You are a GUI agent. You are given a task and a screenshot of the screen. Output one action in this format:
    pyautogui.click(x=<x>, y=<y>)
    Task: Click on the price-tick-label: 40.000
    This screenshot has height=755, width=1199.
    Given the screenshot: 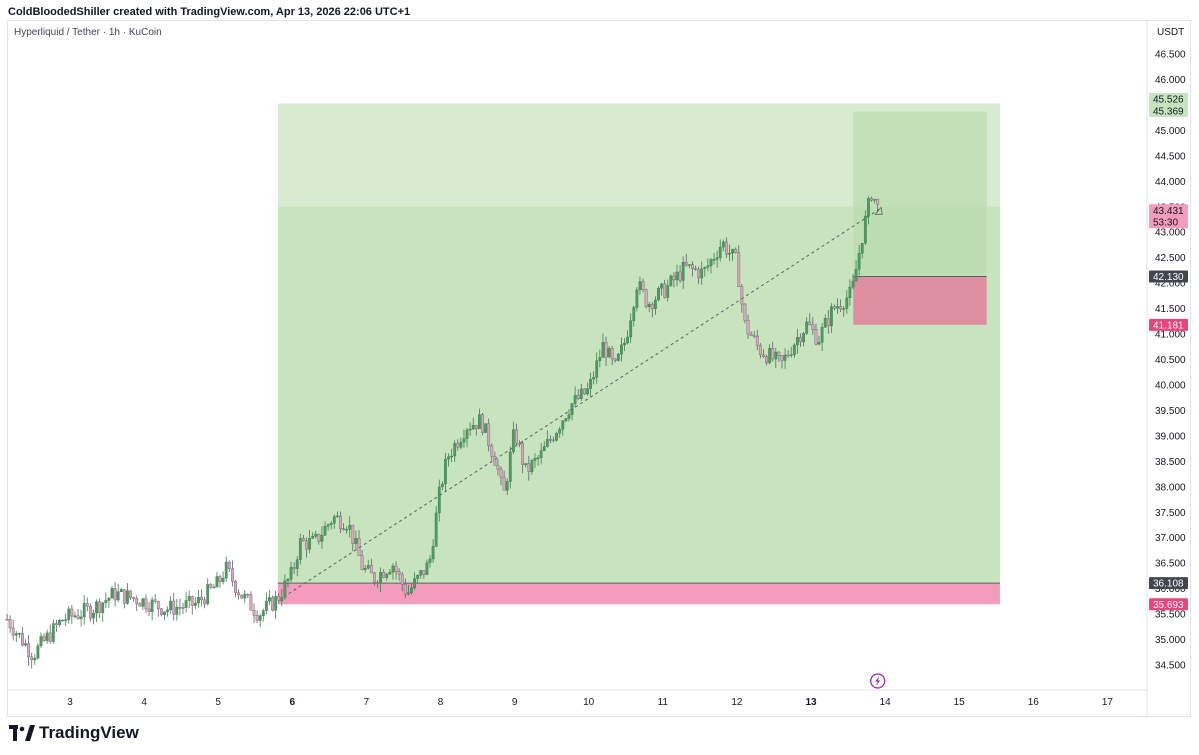 What is the action you would take?
    pyautogui.click(x=1170, y=385)
    